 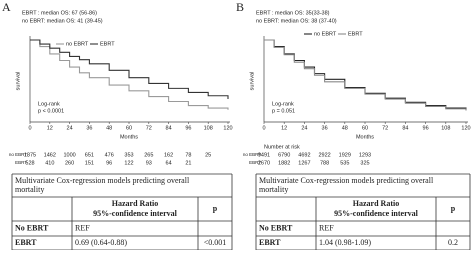 I want to click on risk-value: 353, so click(x=128, y=155).